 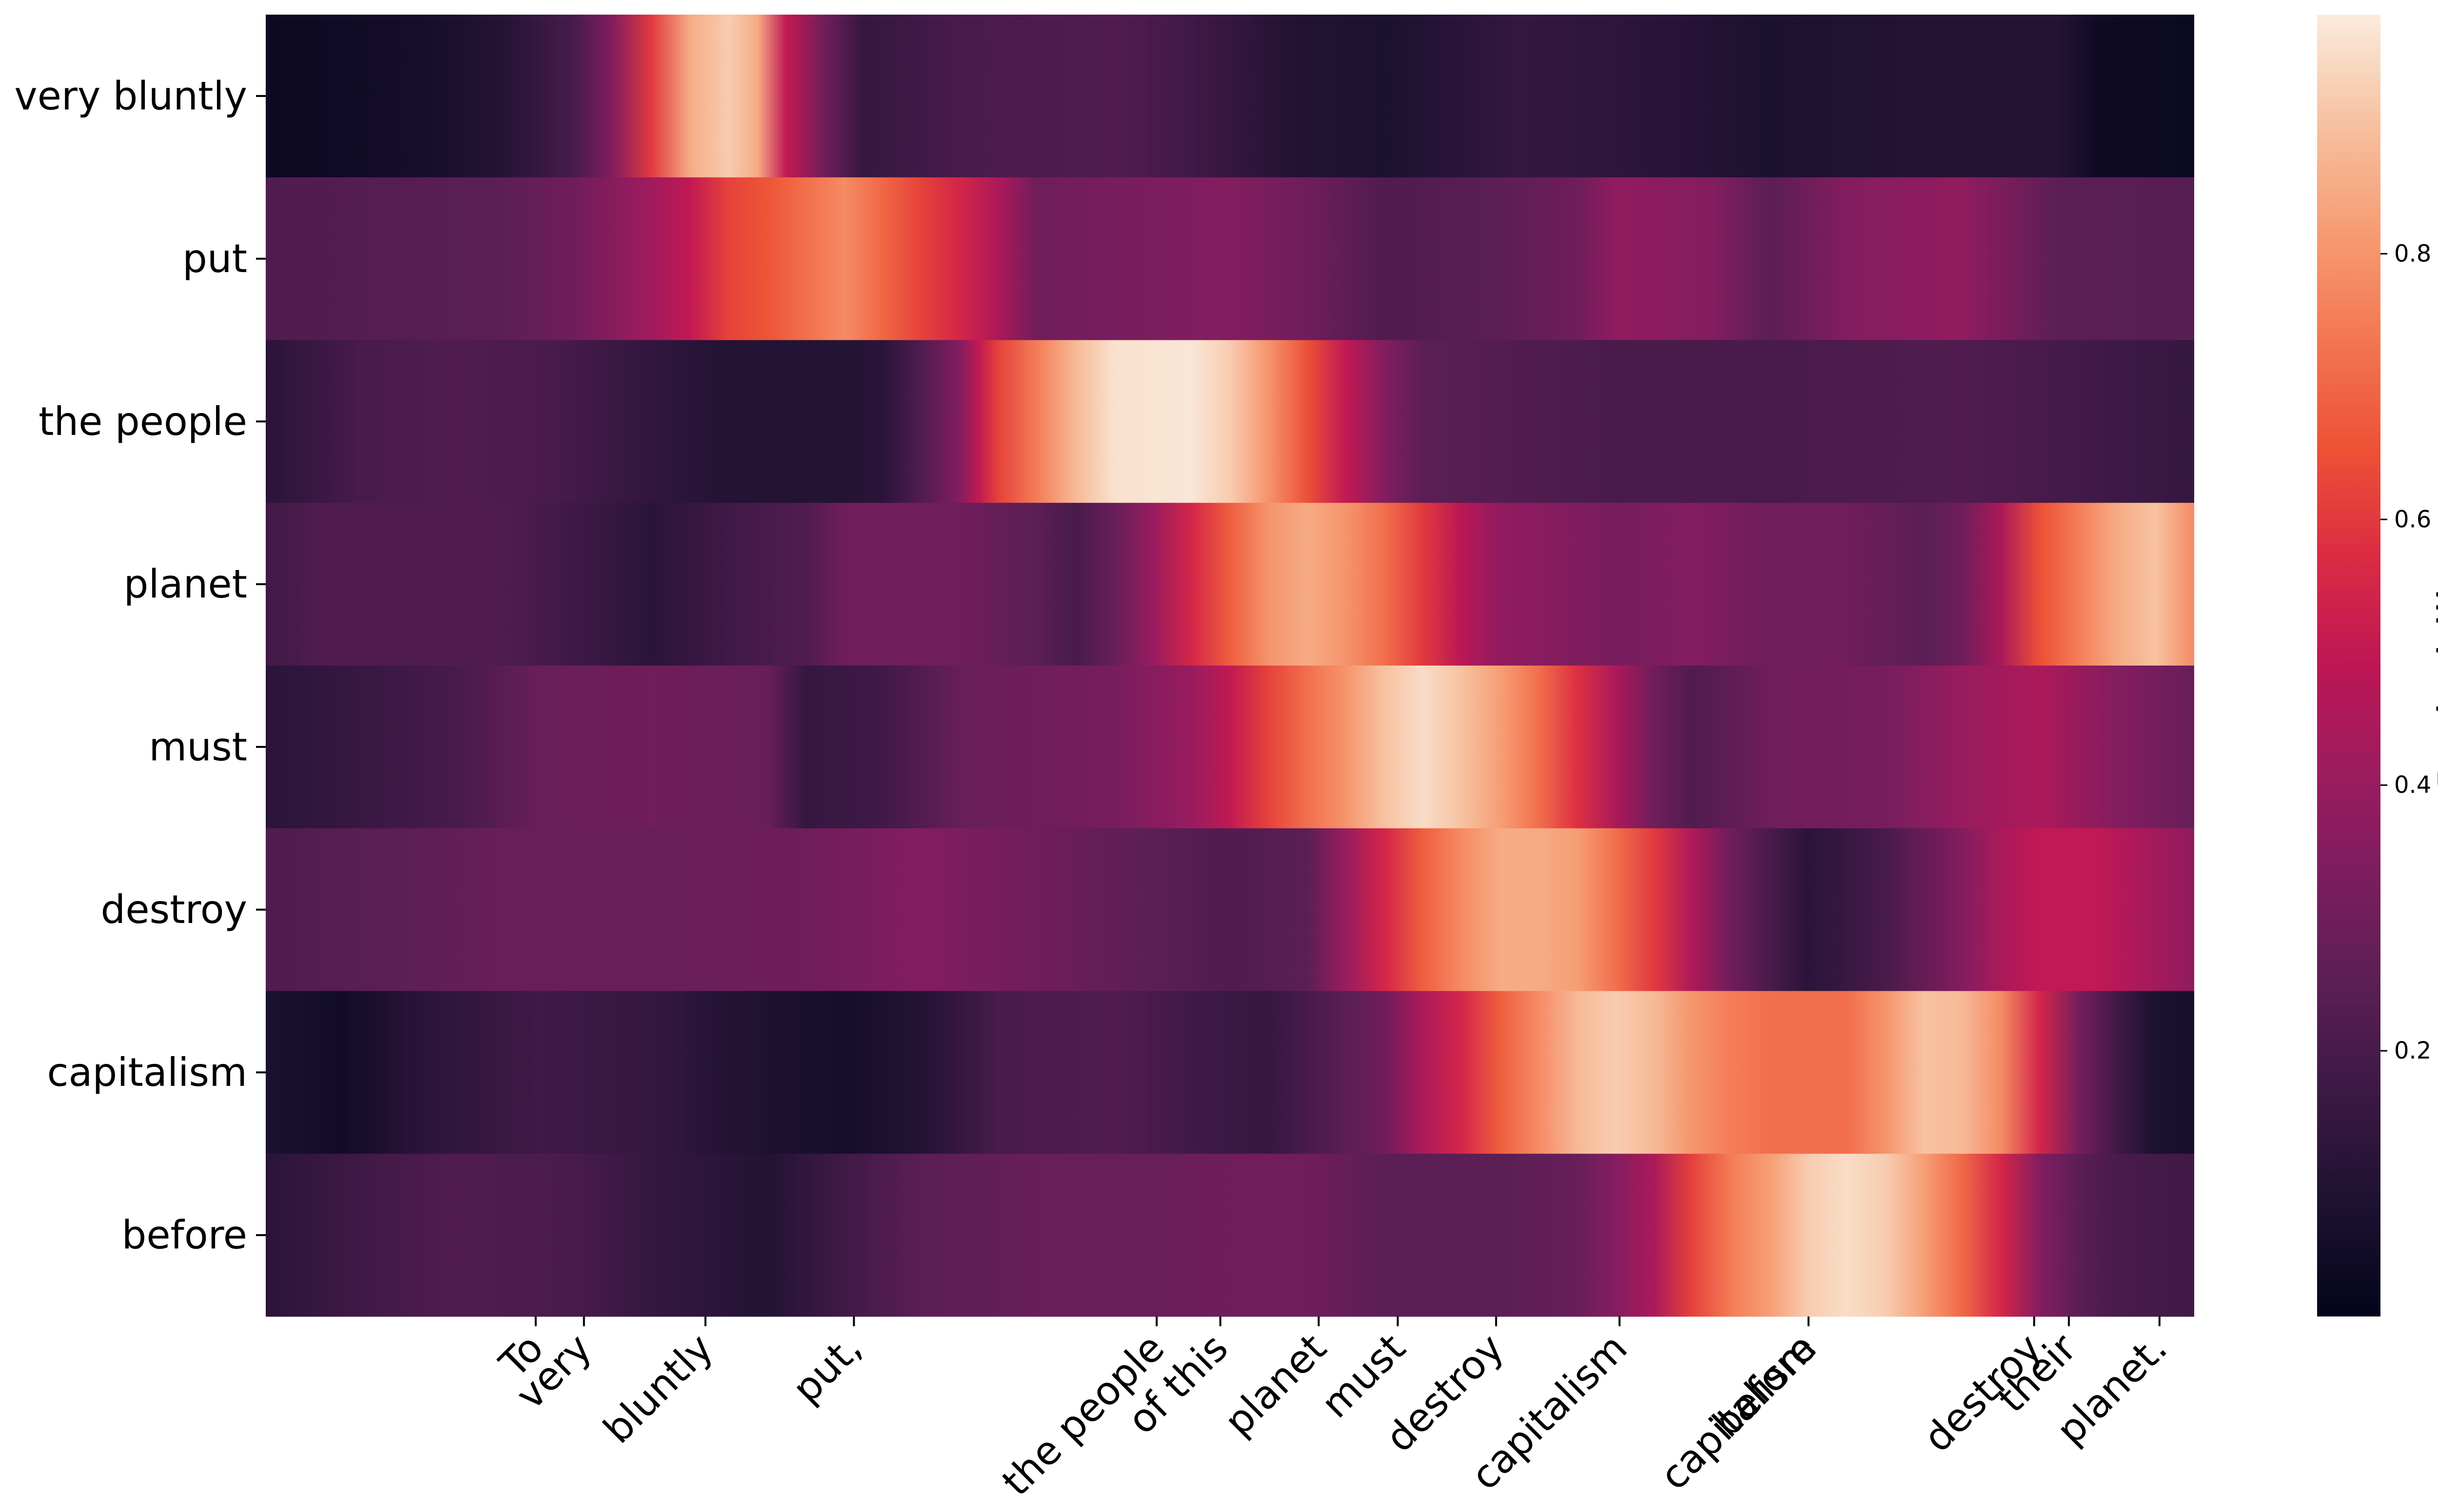 I want to click on y-tick-label: before, so click(x=184, y=1236).